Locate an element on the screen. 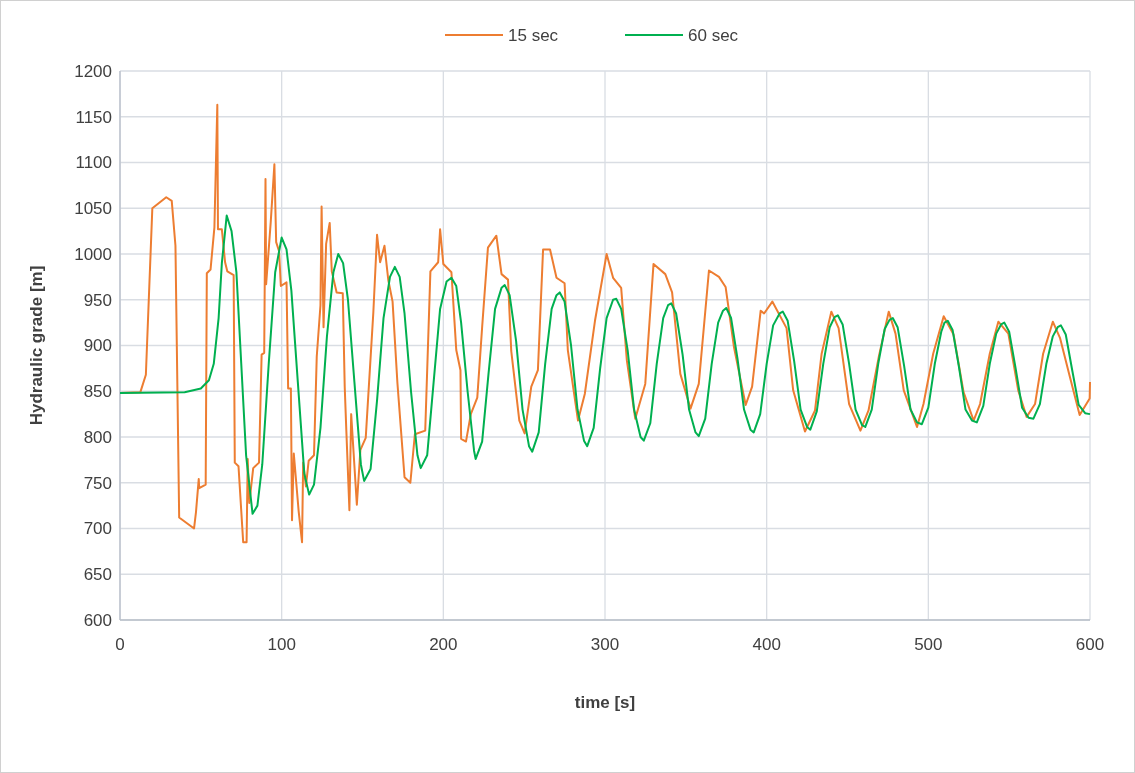 The image size is (1135, 773). x-tick-label: 400 is located at coordinates (766, 644).